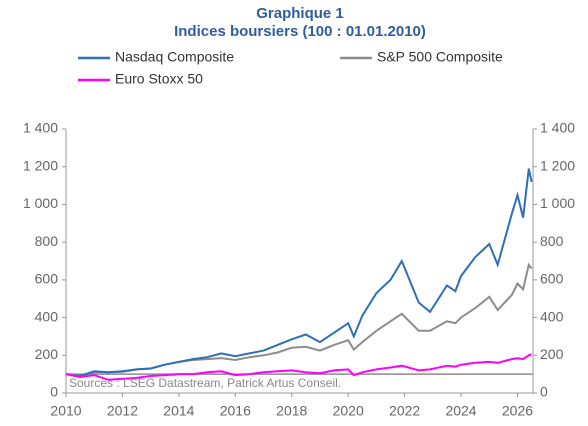  I want to click on y-tick-label: 1 200, so click(40, 165).